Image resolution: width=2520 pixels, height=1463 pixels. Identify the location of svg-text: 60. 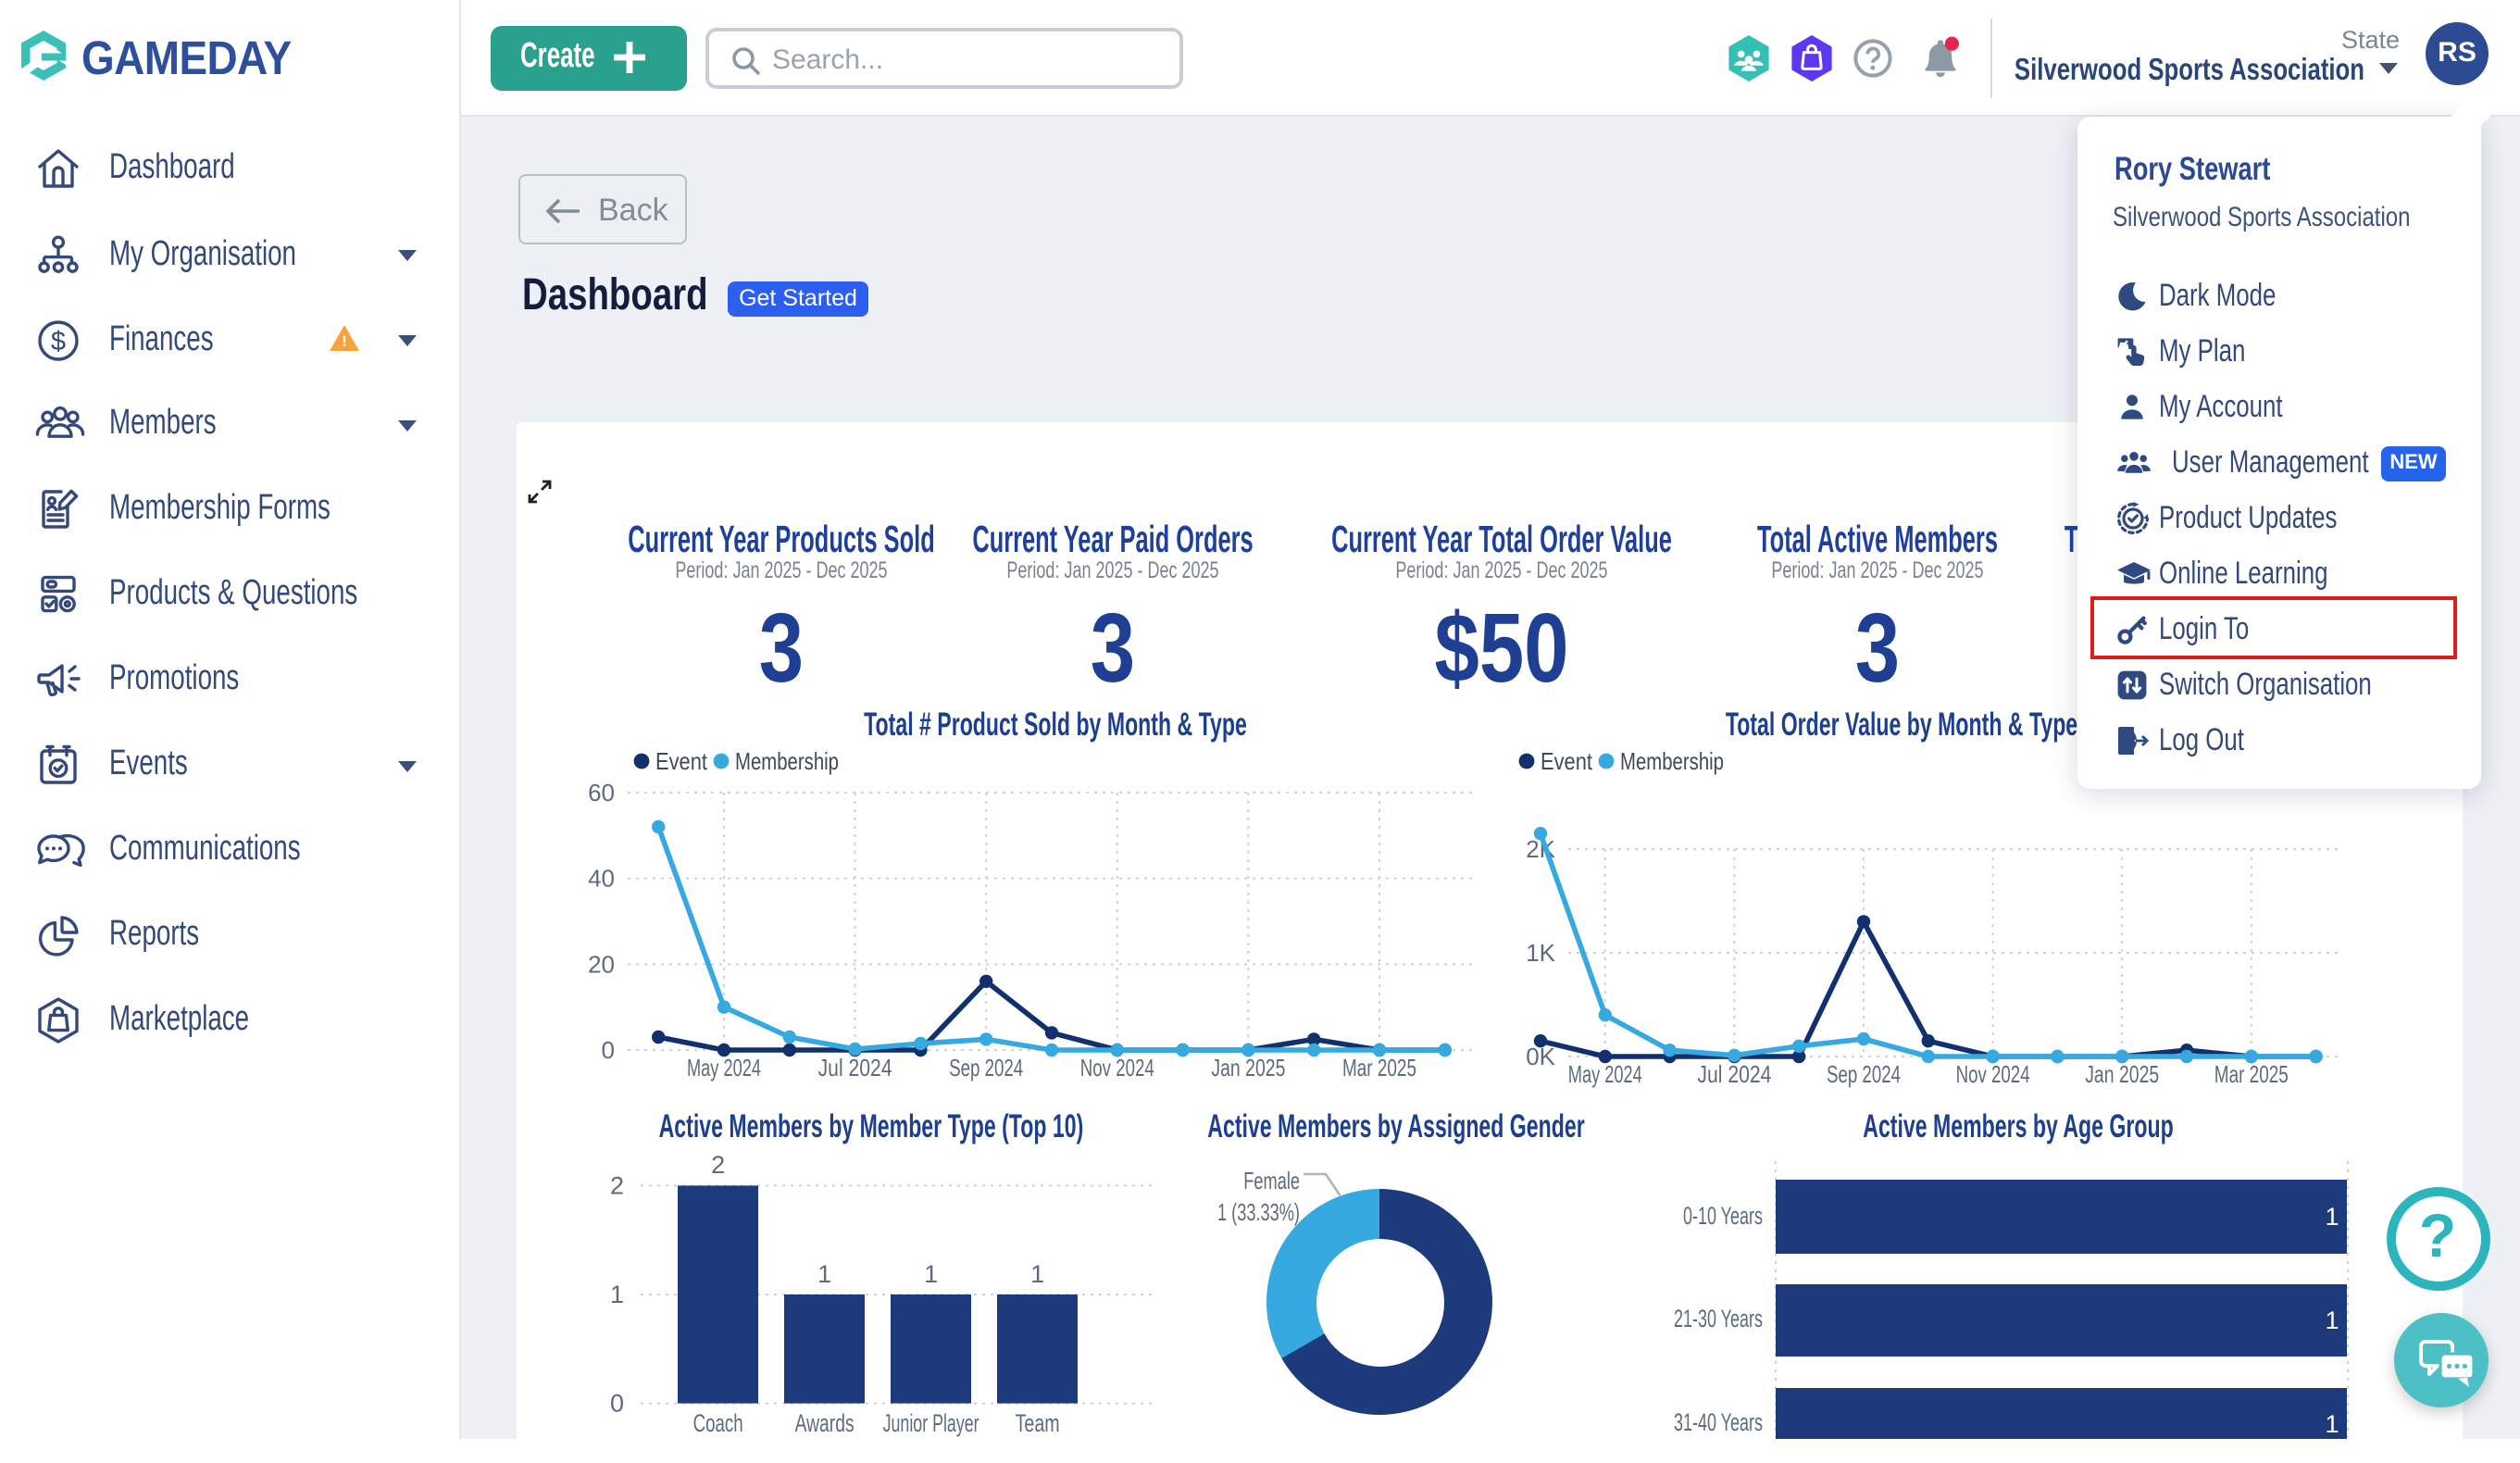
(601, 793).